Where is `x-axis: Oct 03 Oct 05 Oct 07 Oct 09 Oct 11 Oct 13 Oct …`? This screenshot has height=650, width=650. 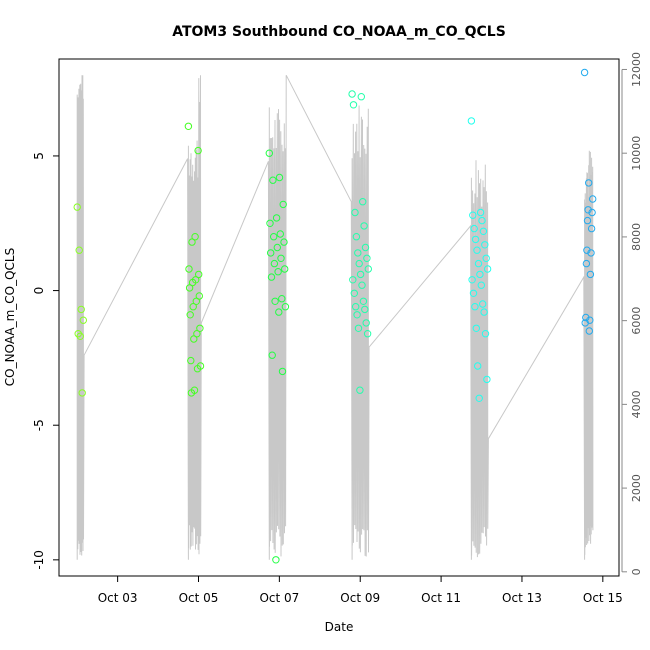
x-axis: Oct 03 Oct 05 Oct 07 Oct 09 Oct 11 Oct 13 Oct … is located at coordinates (360, 590).